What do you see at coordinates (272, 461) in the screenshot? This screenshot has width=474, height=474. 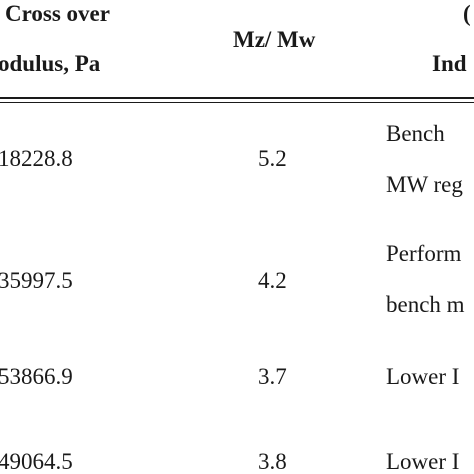 I see `ratio-cell: 3.8` at bounding box center [272, 461].